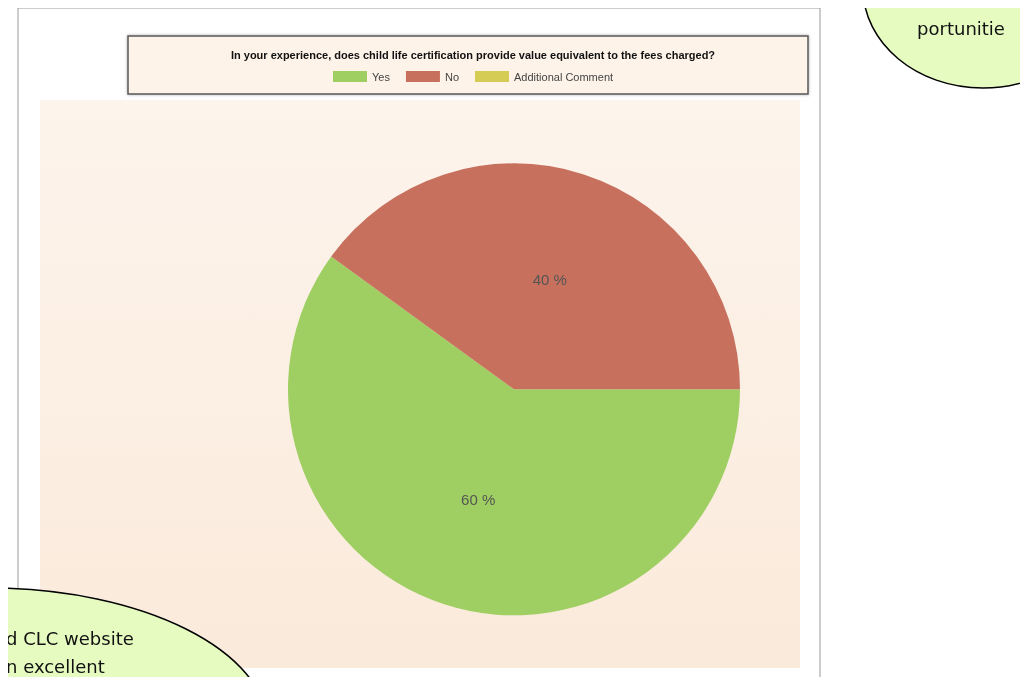  What do you see at coordinates (55, 666) in the screenshot?
I see `text: n excellent` at bounding box center [55, 666].